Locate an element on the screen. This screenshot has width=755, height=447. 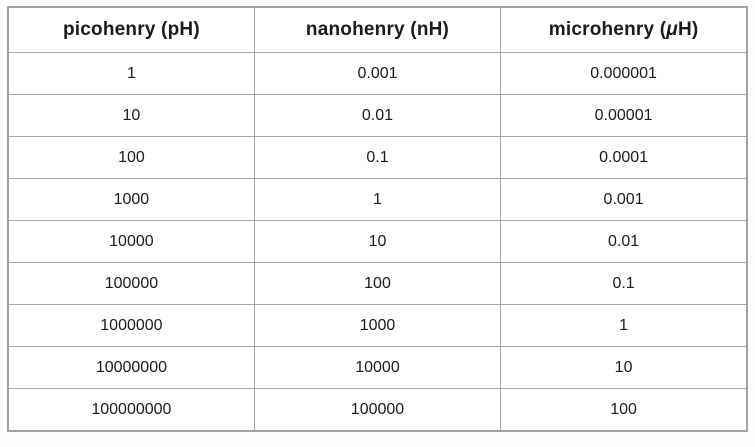
cell-nanohenry: 0.01 is located at coordinates (377, 115).